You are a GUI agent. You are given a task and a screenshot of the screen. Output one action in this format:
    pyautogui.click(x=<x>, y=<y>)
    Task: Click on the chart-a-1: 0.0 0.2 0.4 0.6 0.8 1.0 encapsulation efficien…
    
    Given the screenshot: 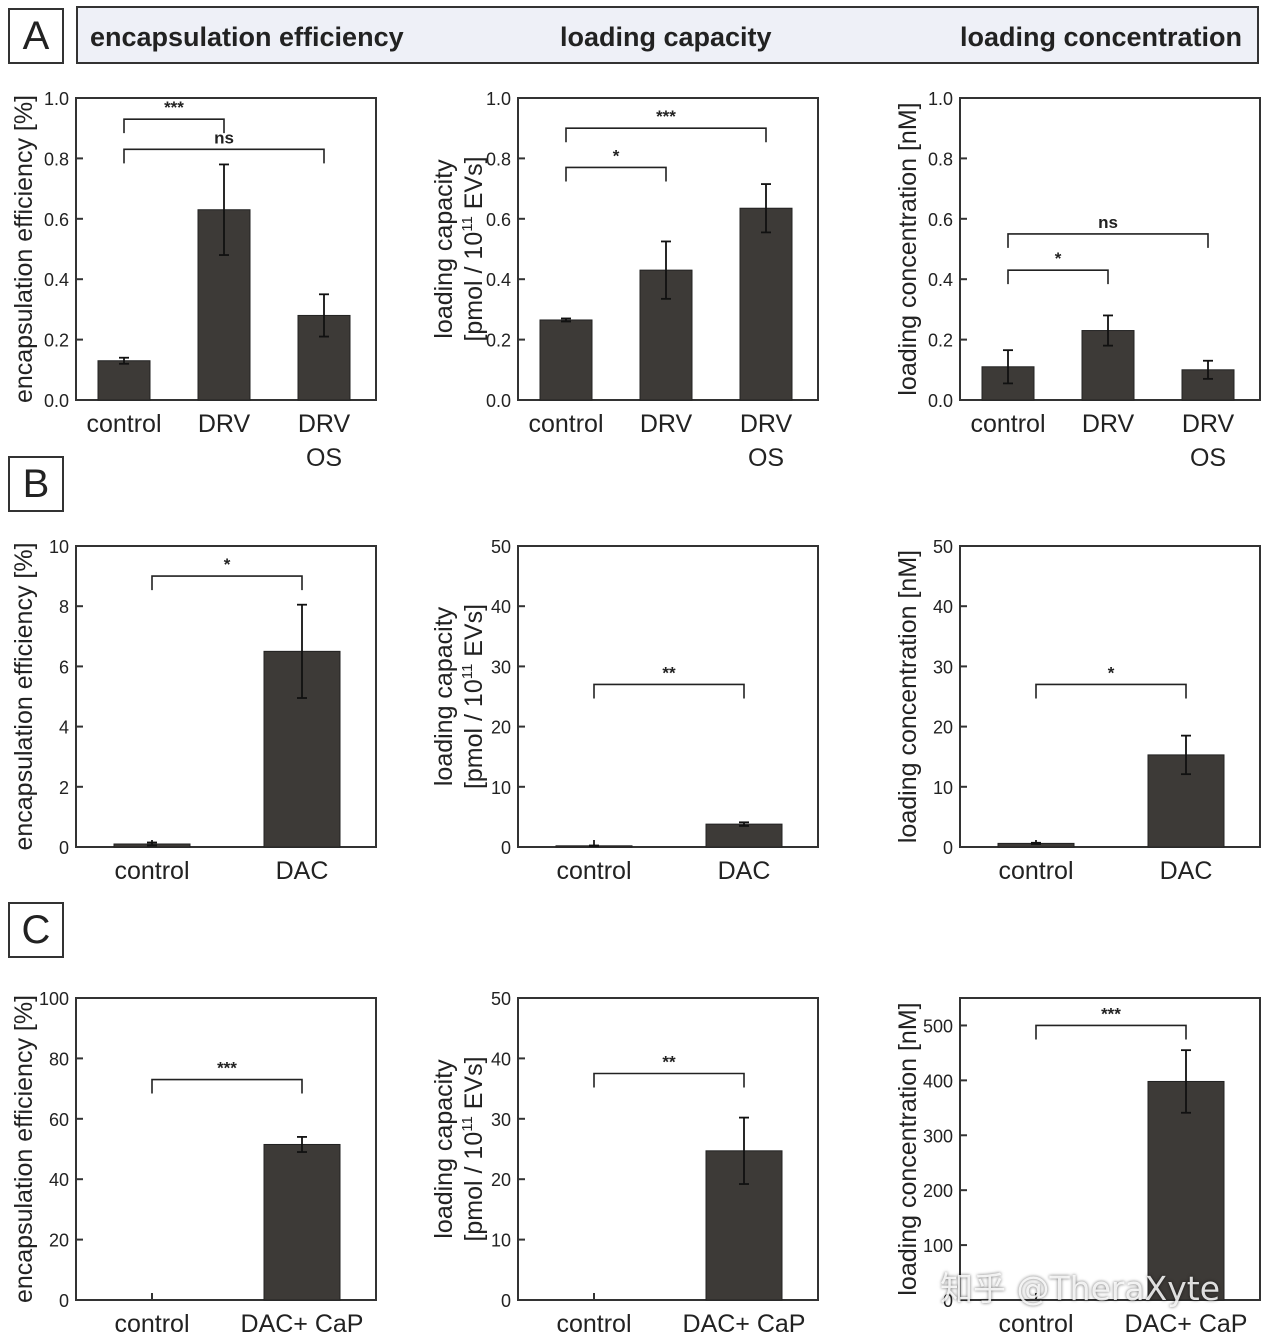 What is the action you would take?
    pyautogui.click(x=193, y=280)
    